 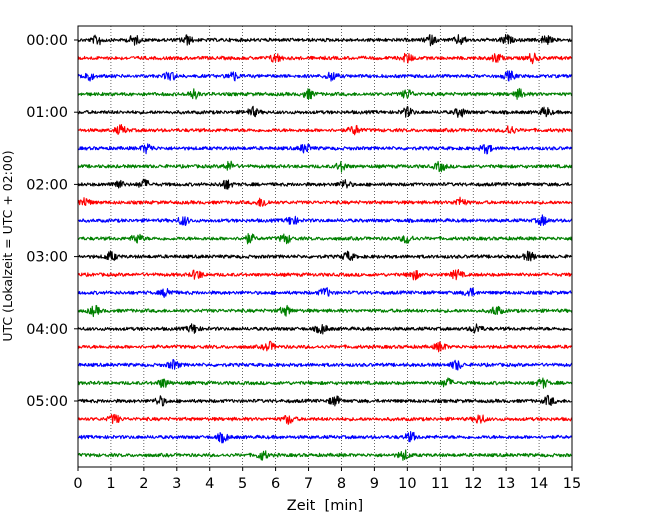 I want to click on y-tick-label: 01:00, so click(x=47, y=113).